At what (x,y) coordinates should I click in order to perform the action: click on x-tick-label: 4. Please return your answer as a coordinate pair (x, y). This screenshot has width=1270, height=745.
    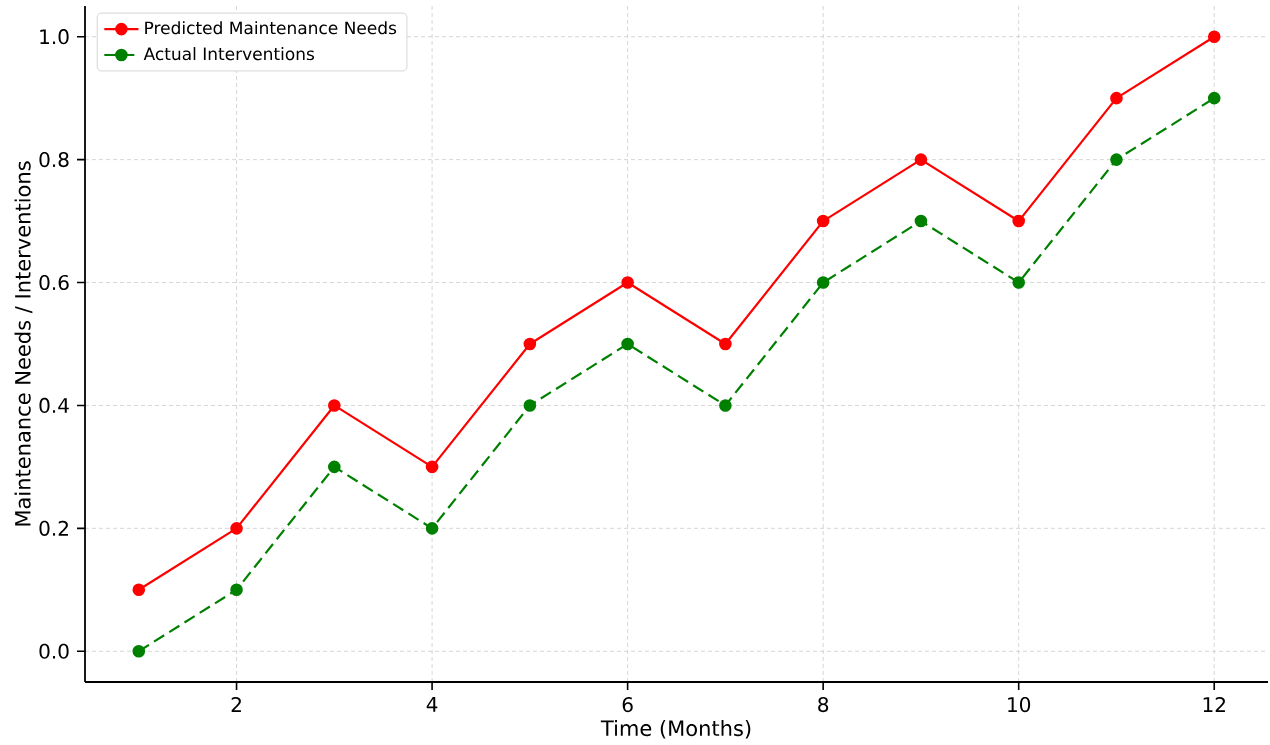
    Looking at the image, I should click on (432, 704).